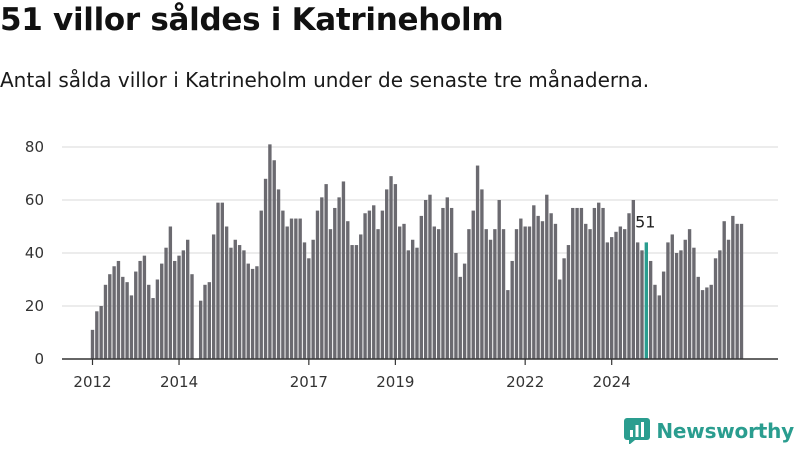 This screenshot has height=450, width=800. What do you see at coordinates (309, 382) in the screenshot?
I see `x-tick-label: 2017` at bounding box center [309, 382].